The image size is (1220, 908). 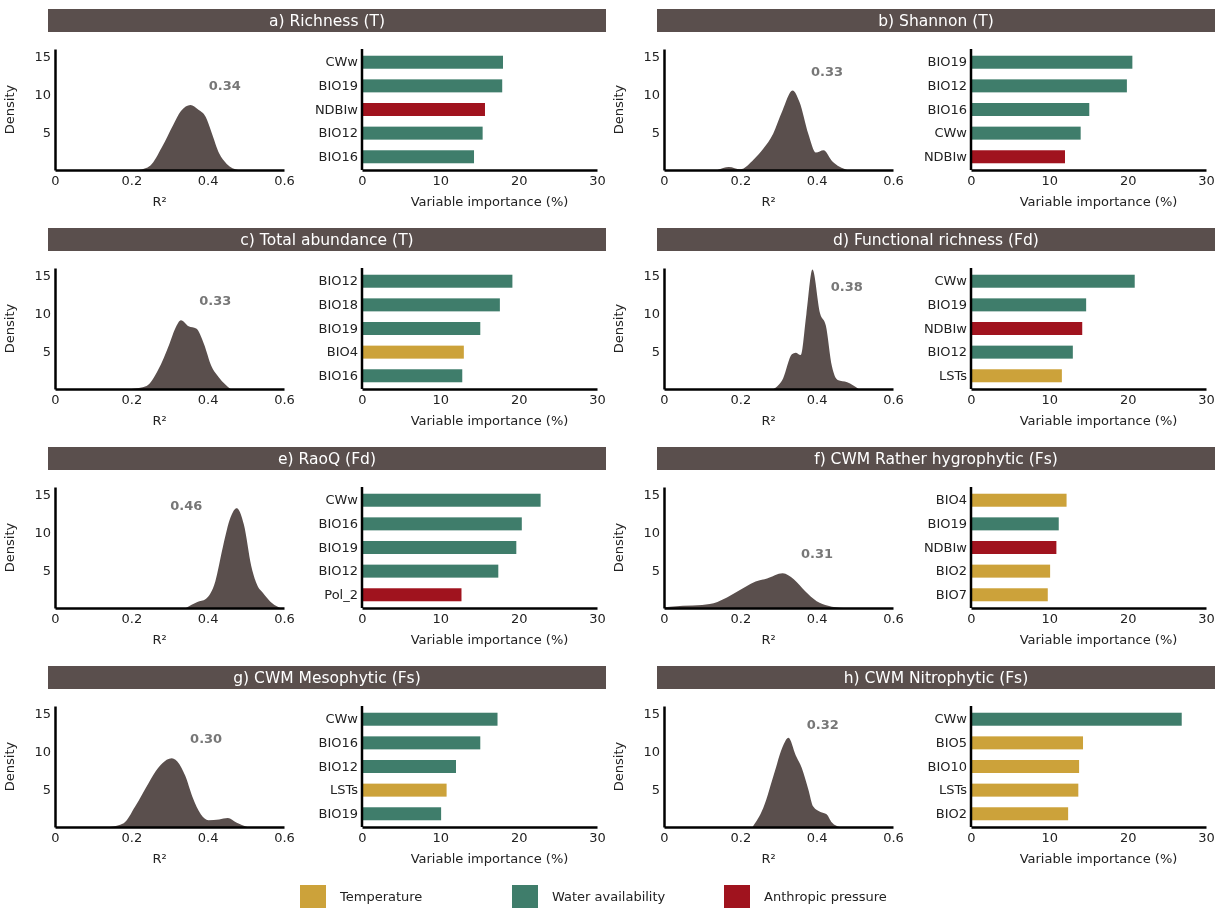 I want to click on text: a) Richness (T), so click(x=327, y=21).